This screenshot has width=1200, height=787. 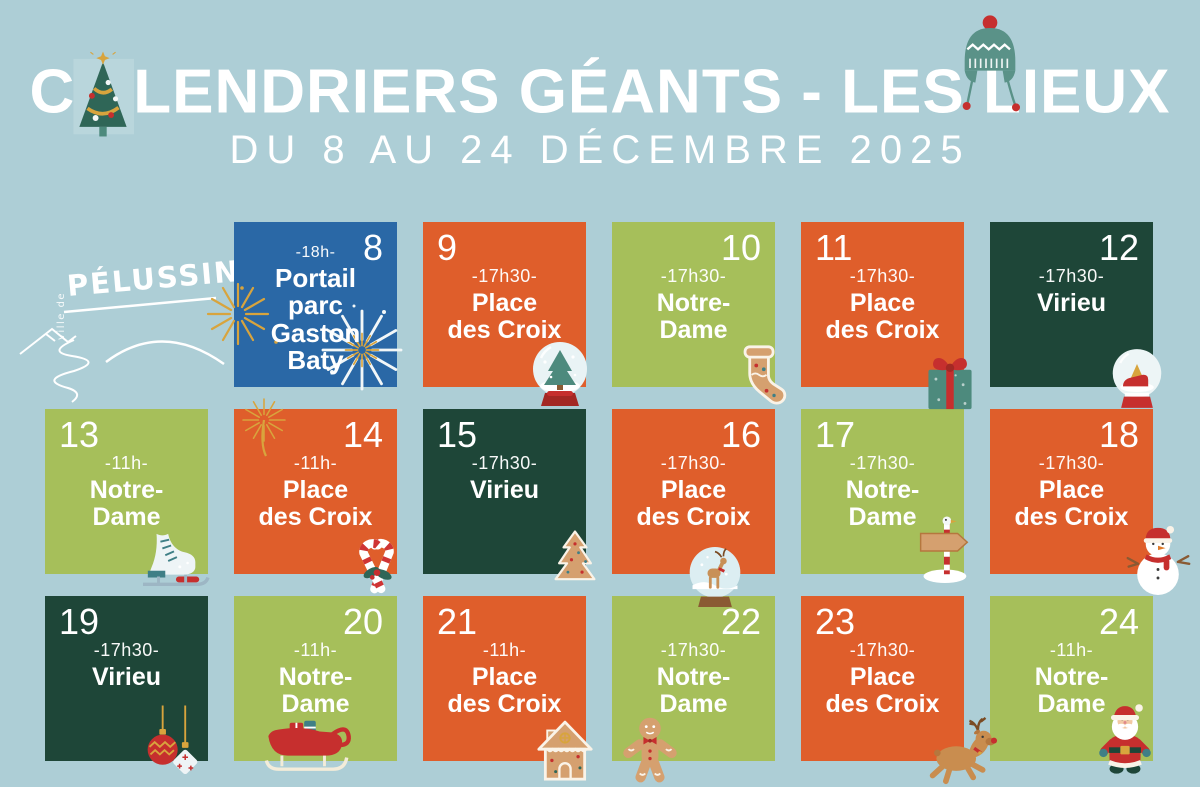 I want to click on calendar-card-14: 14 -11h- Place des Croix, so click(x=315, y=501).